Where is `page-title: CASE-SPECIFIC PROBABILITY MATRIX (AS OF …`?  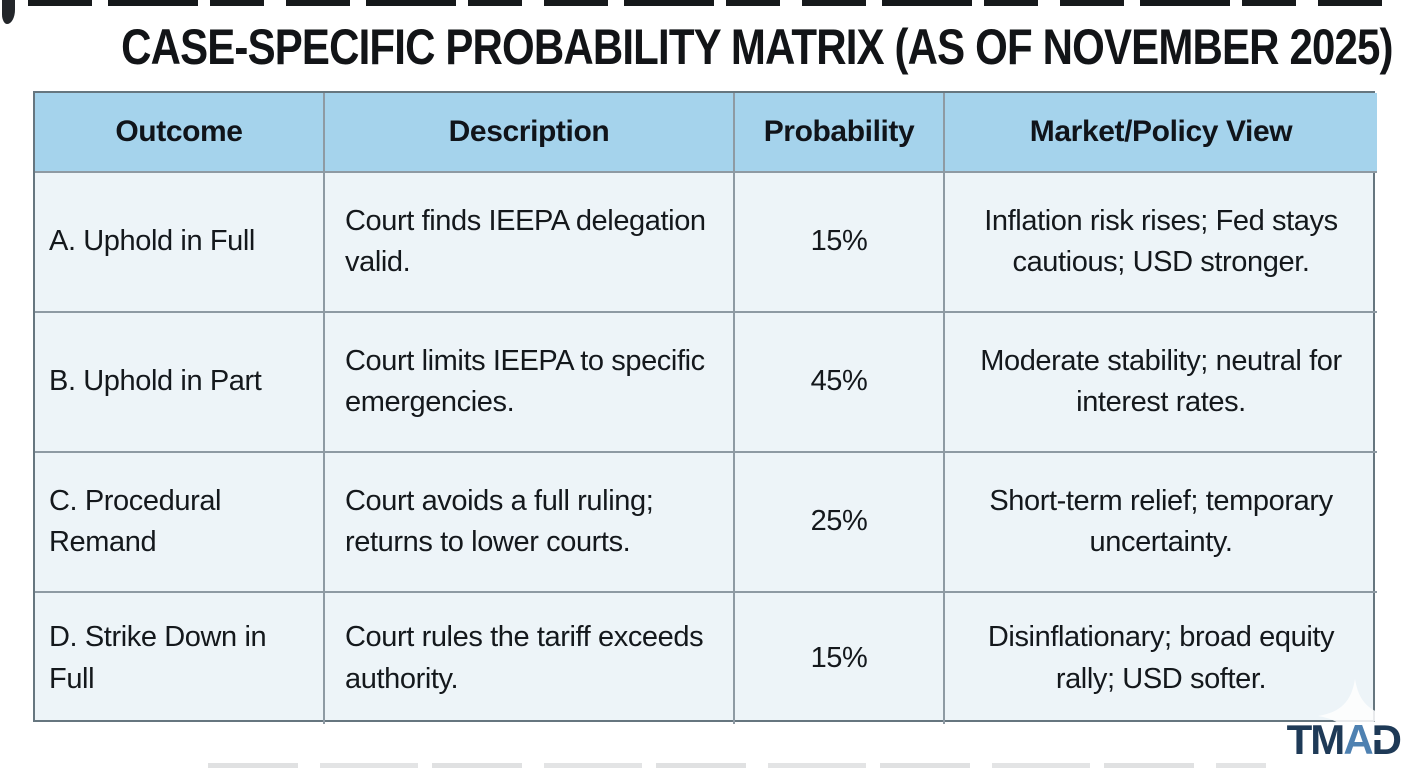
page-title: CASE-SPECIFIC PROBABILITY MATRIX (AS OF … is located at coordinates (757, 47).